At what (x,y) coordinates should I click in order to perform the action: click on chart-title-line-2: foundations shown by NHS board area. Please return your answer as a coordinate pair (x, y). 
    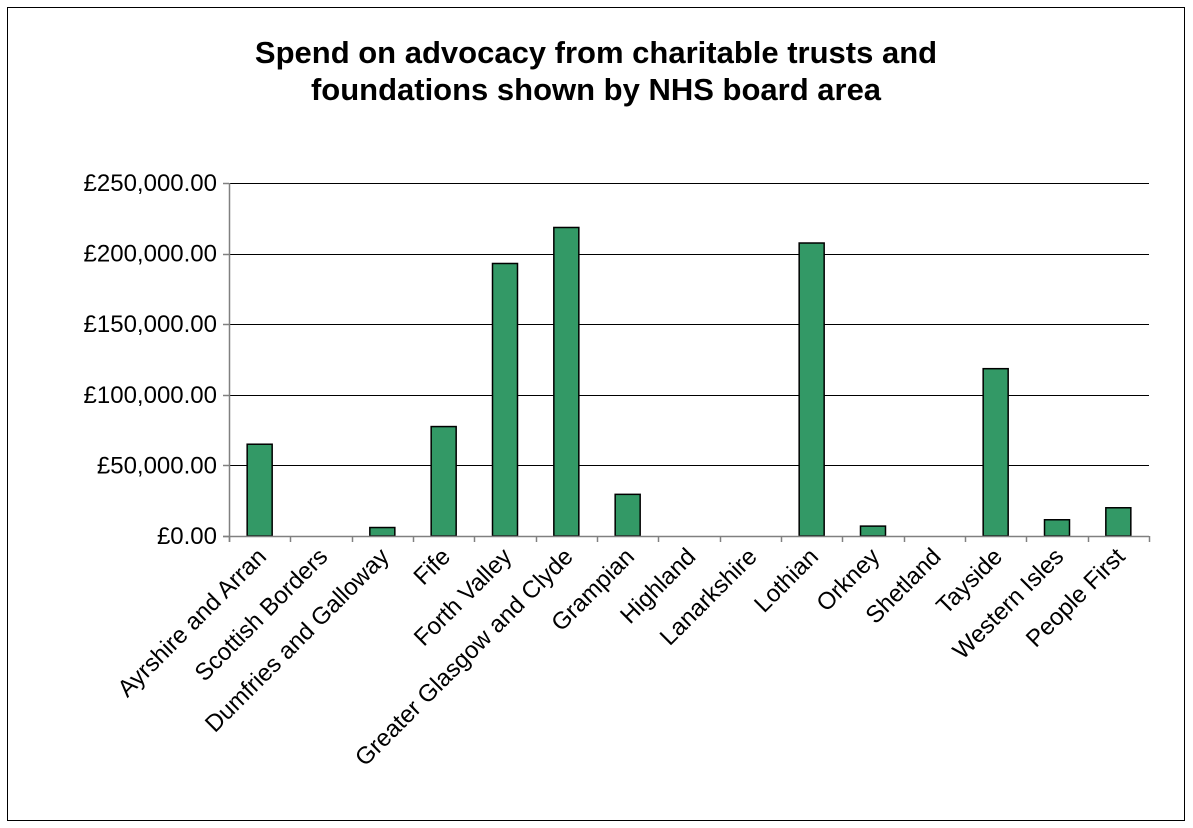
    Looking at the image, I should click on (596, 89).